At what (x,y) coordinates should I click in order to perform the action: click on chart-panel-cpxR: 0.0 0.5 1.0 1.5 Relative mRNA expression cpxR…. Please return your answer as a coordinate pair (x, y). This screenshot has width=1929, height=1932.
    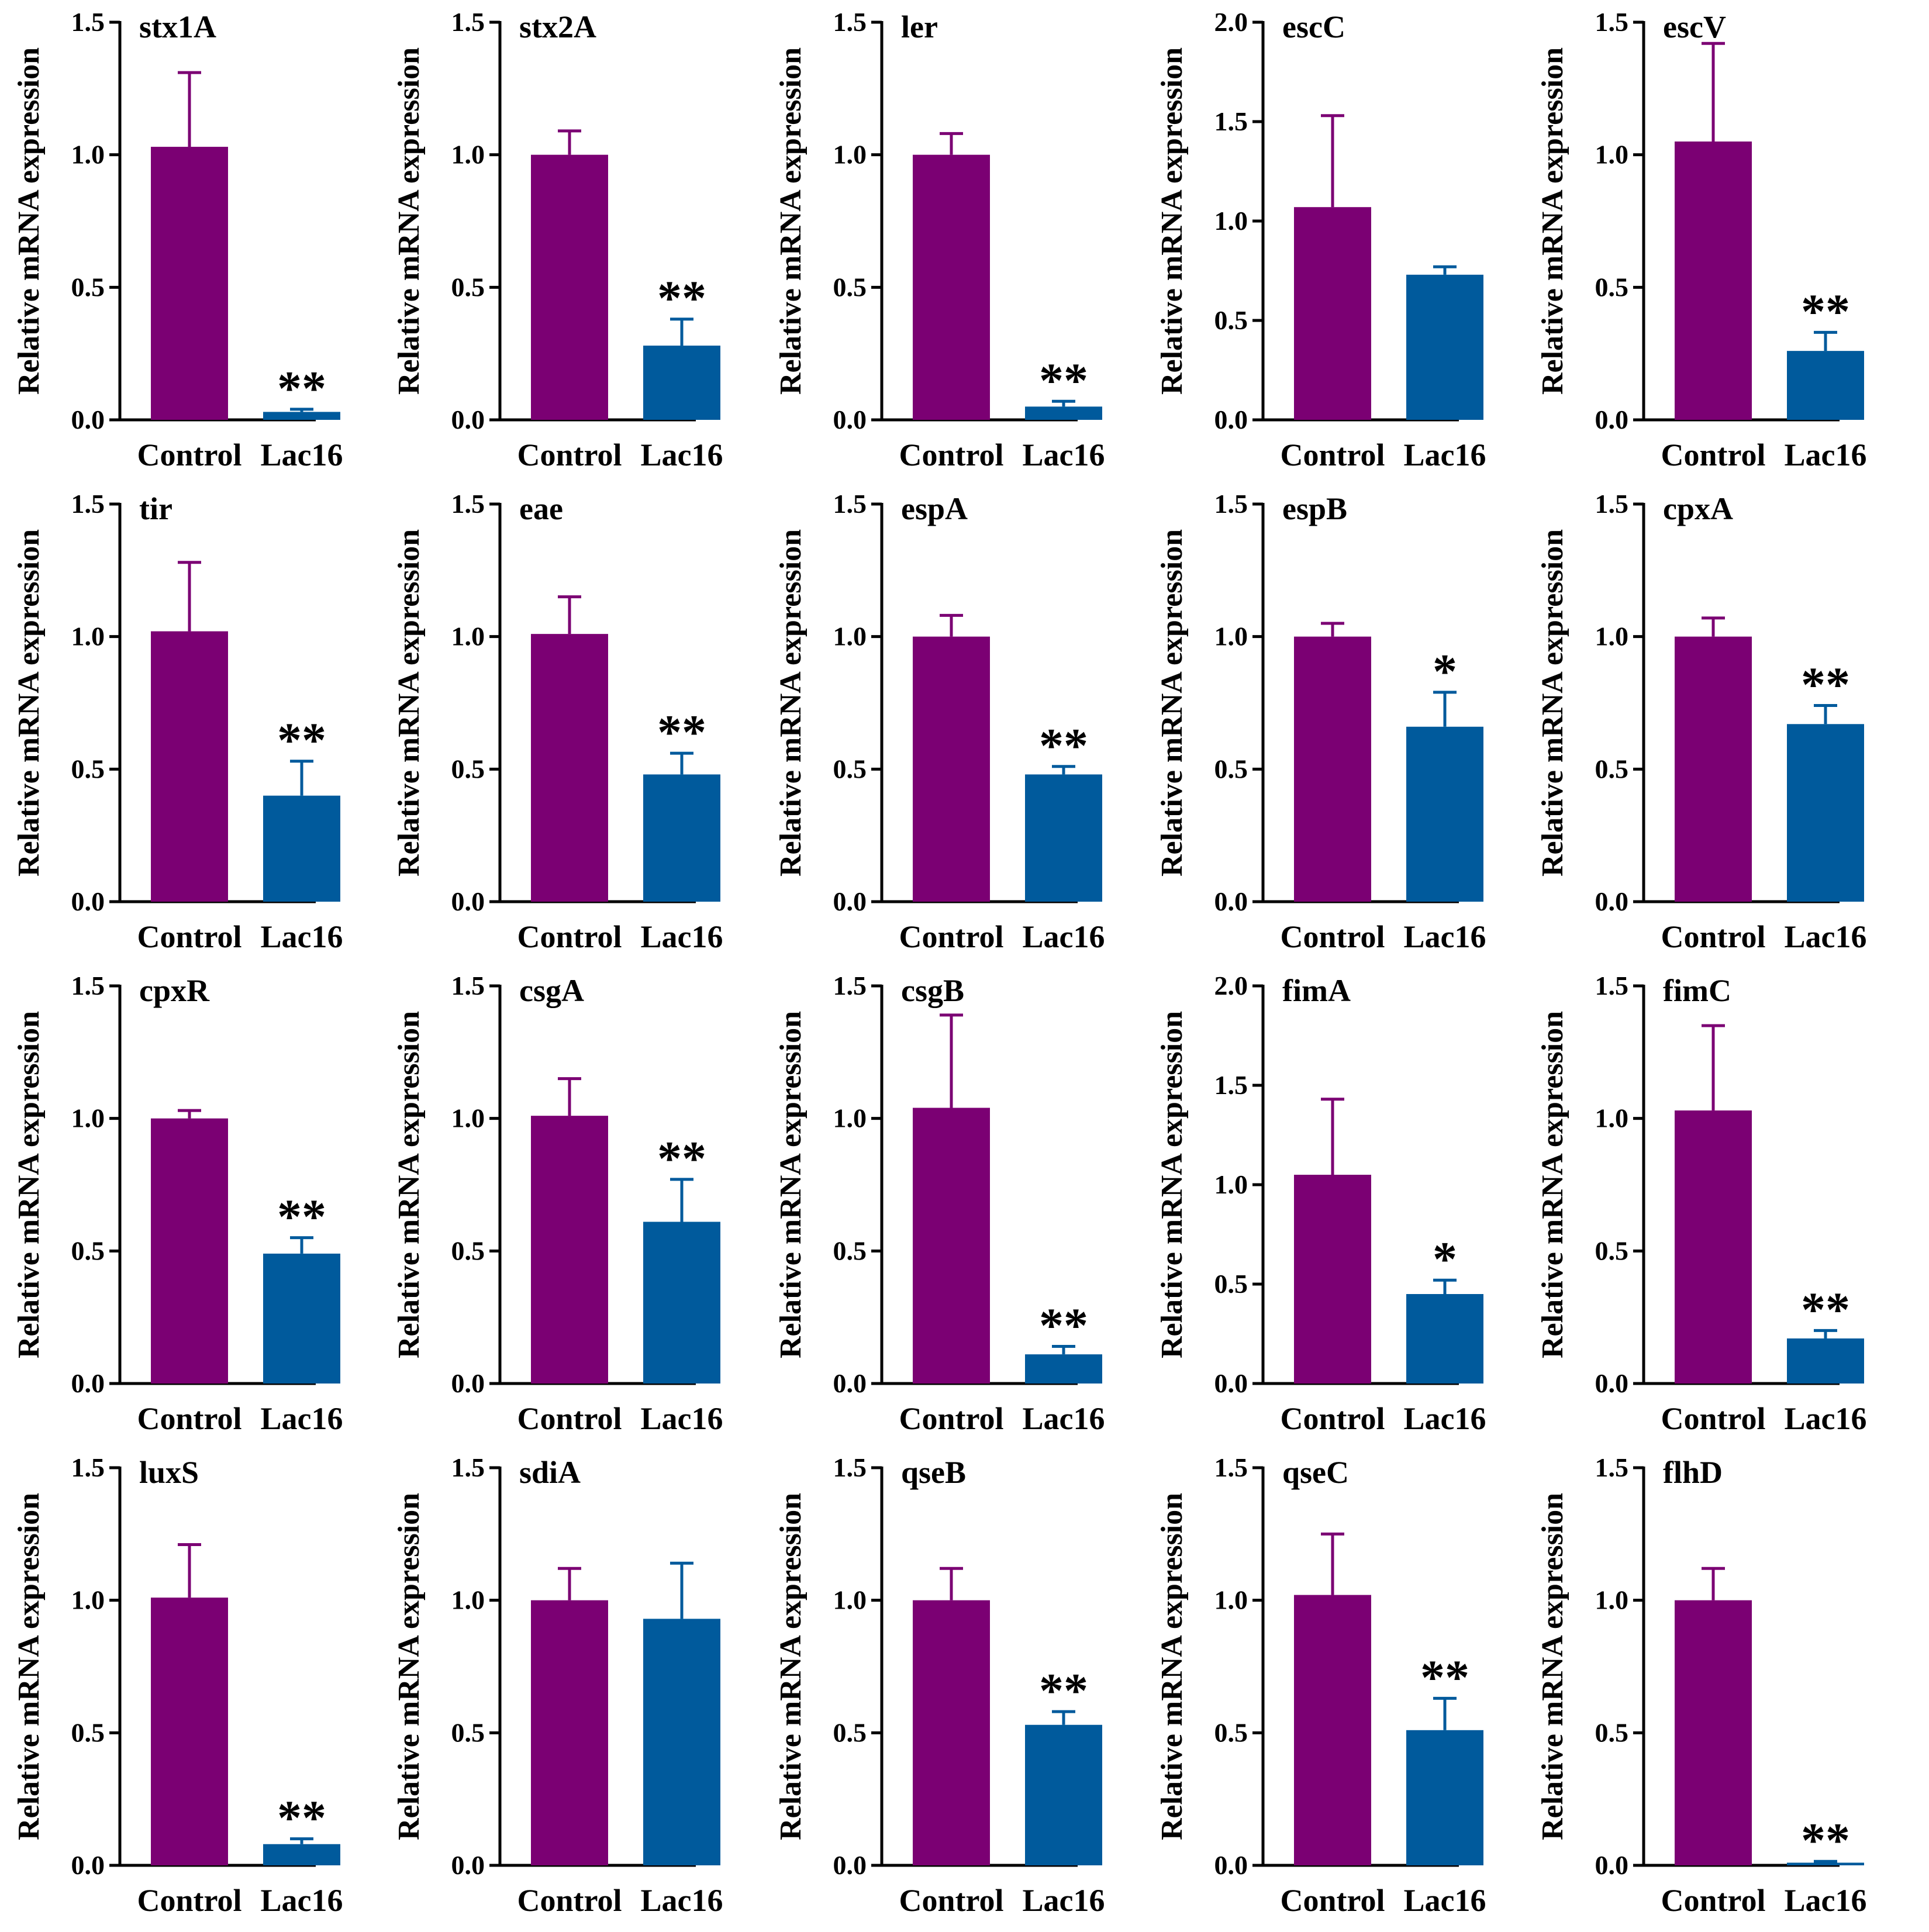
    Looking at the image, I should click on (177, 1203).